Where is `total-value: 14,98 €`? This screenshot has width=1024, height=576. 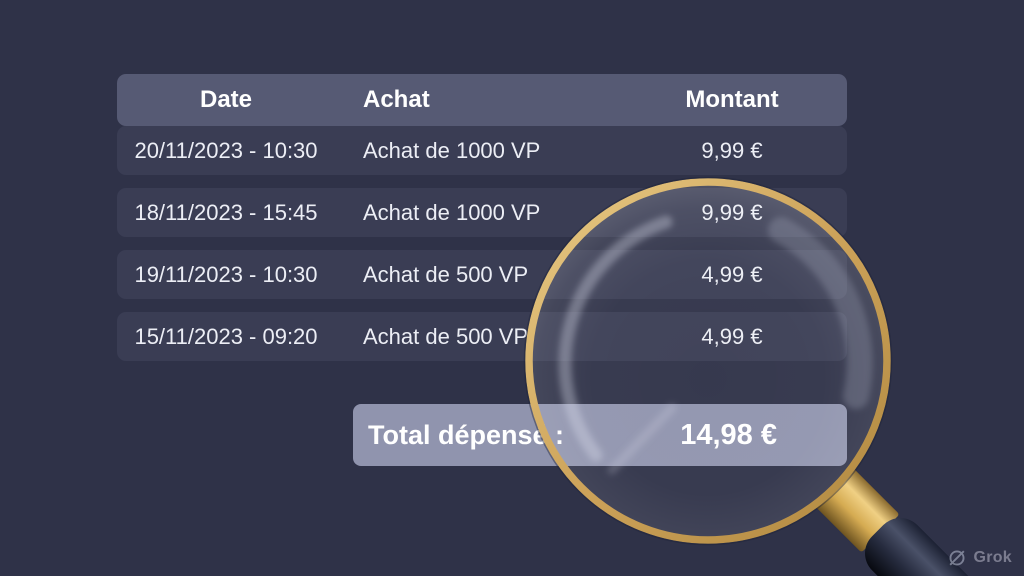
total-value: 14,98 € is located at coordinates (728, 434).